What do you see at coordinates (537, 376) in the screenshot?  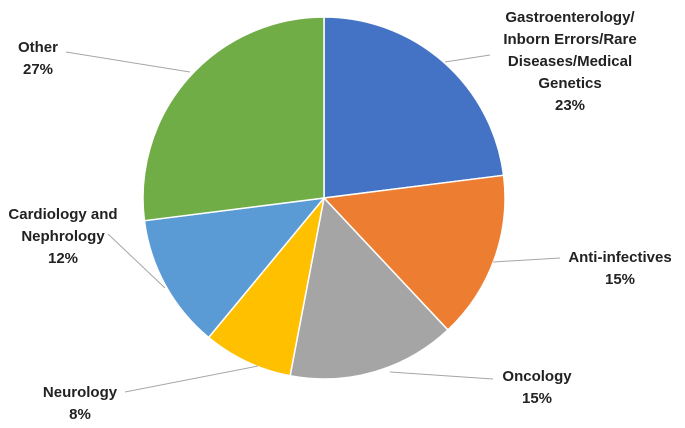 I see `slice-category-label-2: Oncology` at bounding box center [537, 376].